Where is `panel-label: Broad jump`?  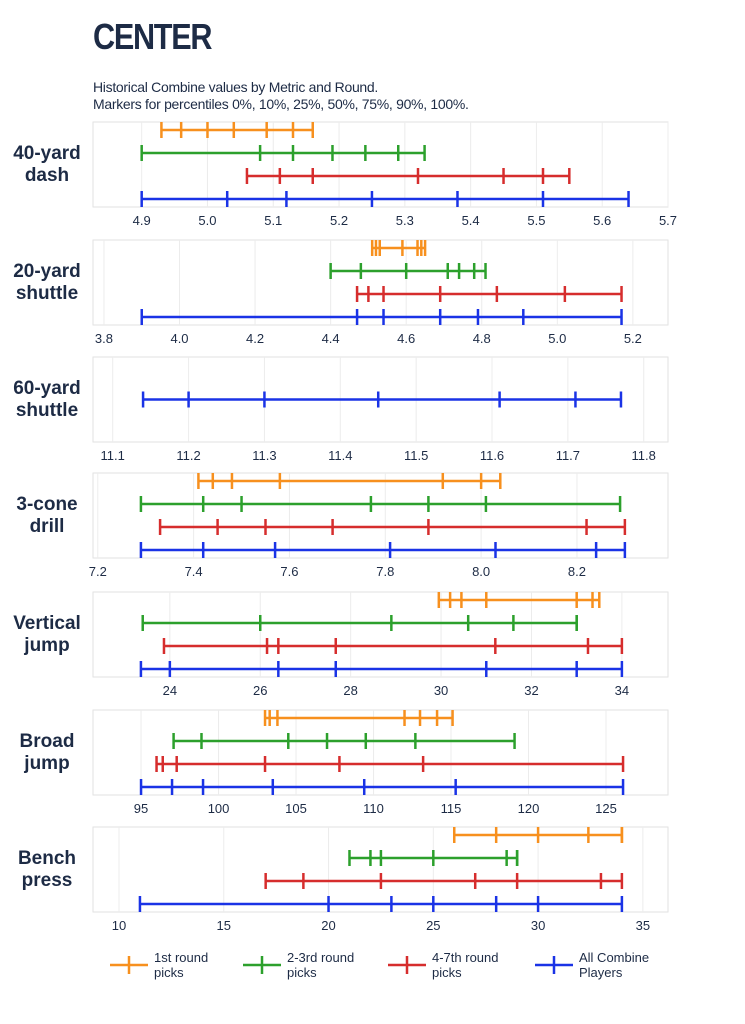 panel-label: Broad jump is located at coordinates (47, 752).